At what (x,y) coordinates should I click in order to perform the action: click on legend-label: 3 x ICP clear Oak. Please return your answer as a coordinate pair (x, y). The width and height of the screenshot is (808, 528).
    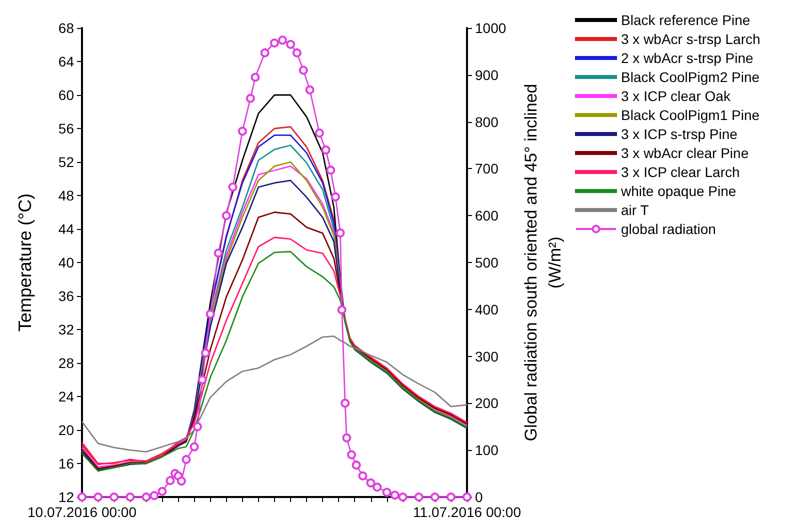
    Looking at the image, I should click on (676, 96).